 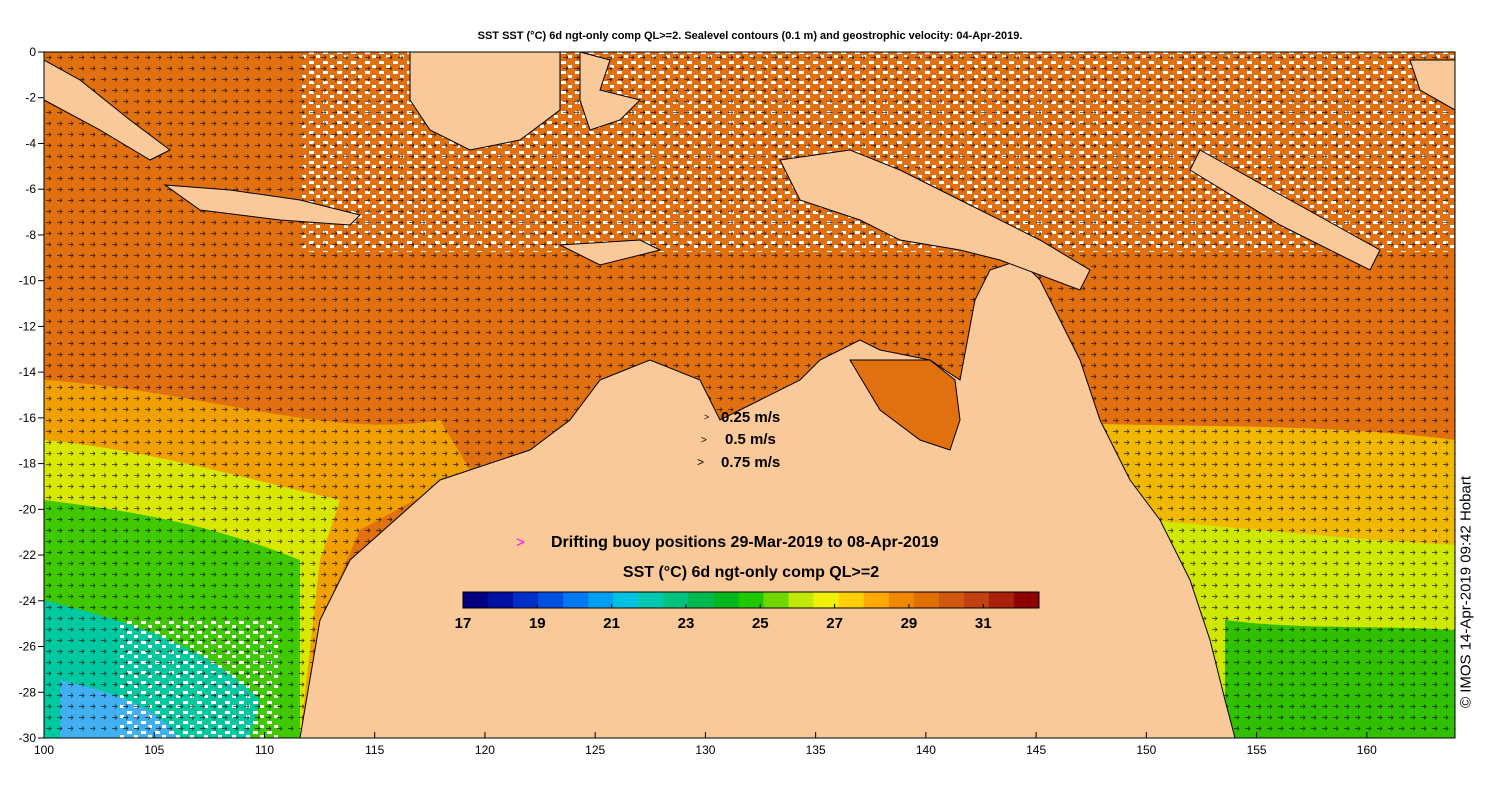 What do you see at coordinates (686, 623) in the screenshot?
I see `colorbar-tick-label: 23` at bounding box center [686, 623].